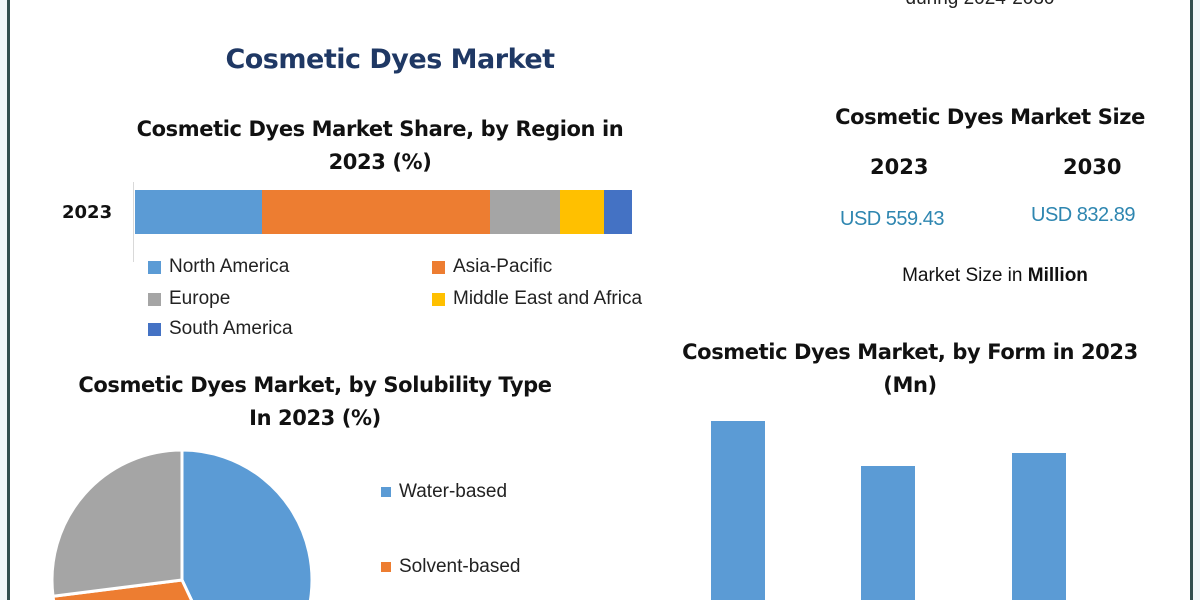 Image resolution: width=1200 pixels, height=600 pixels. I want to click on legend-label: North America, so click(229, 266).